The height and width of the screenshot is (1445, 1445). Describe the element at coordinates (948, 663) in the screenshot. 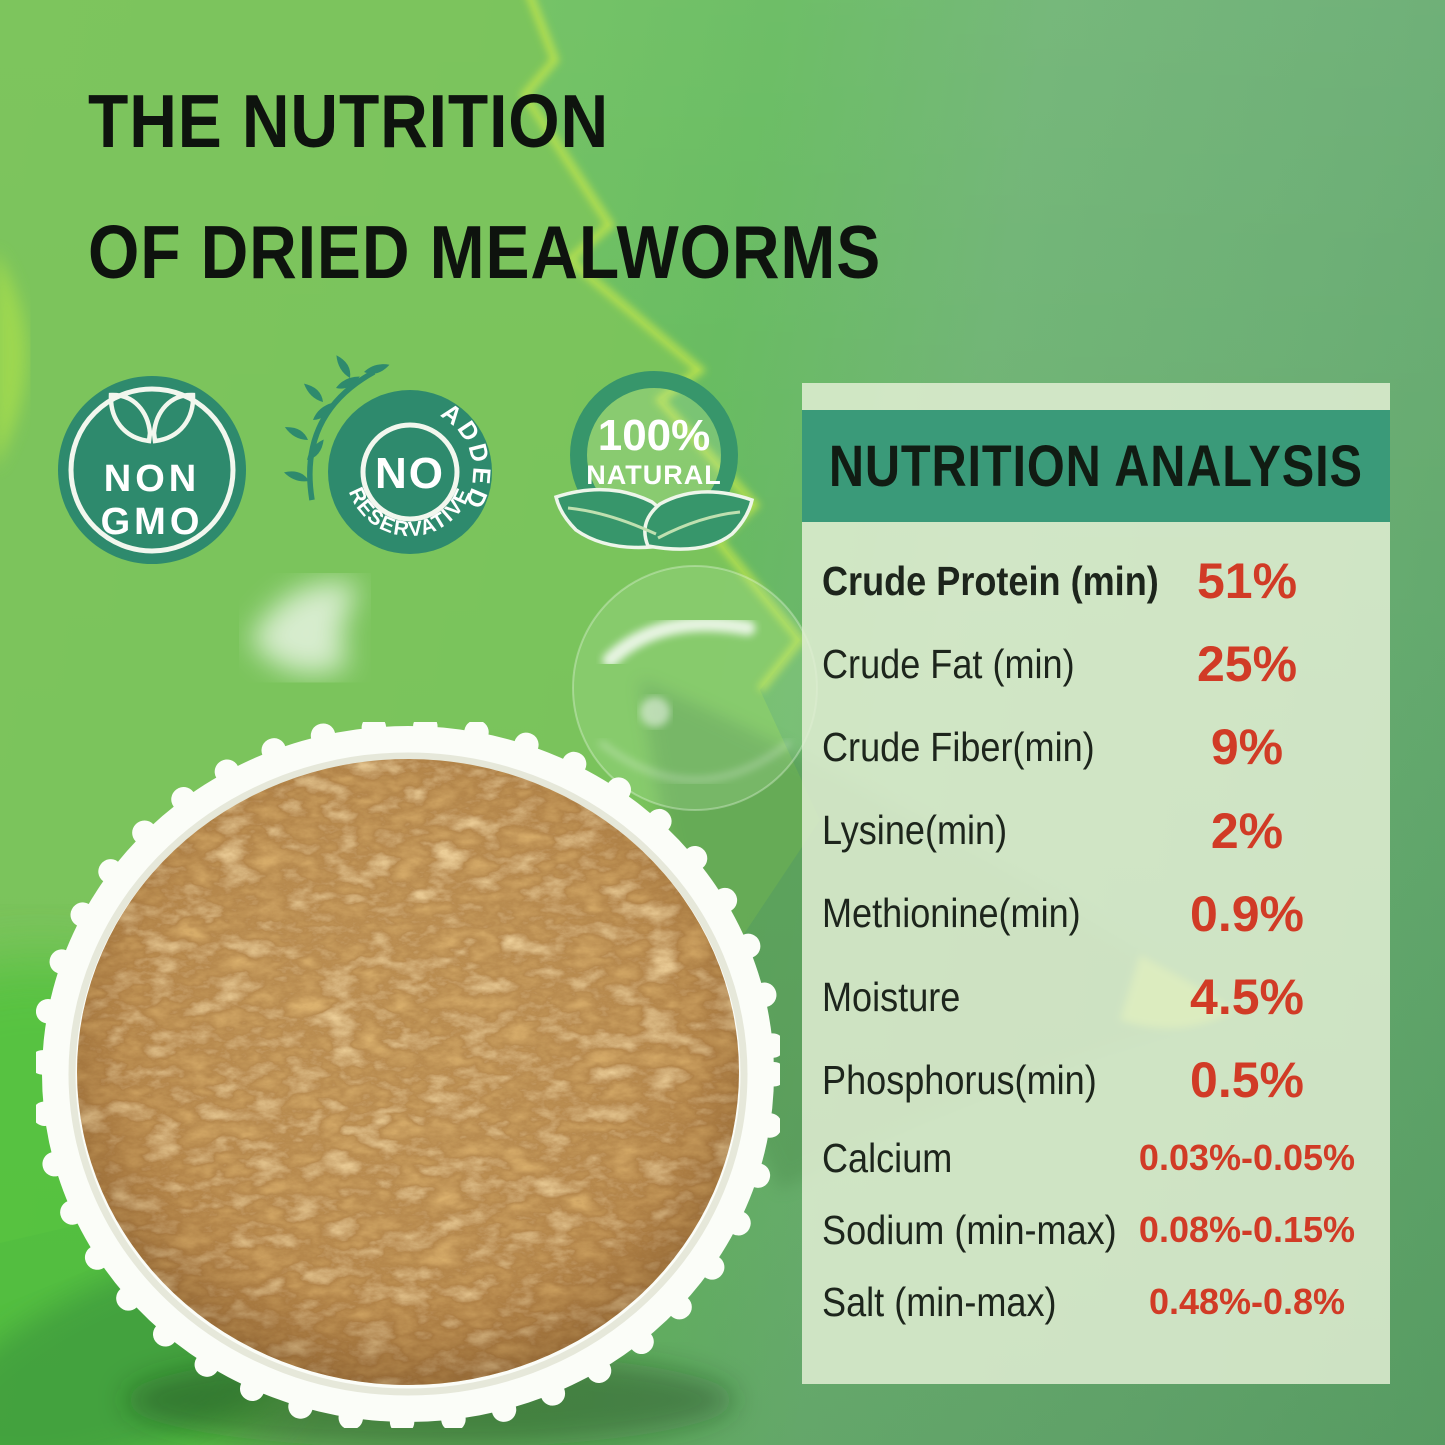

I see `nutrient-label: Crude Fat (min)` at that location.